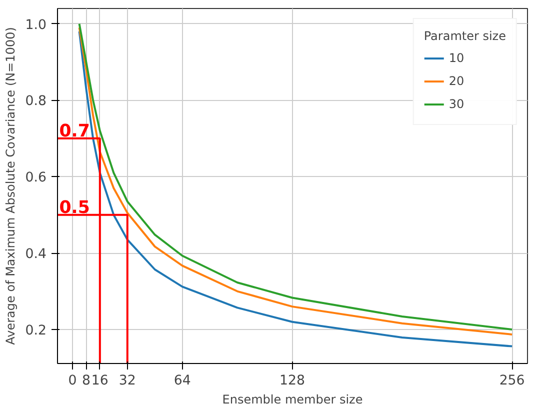 The height and width of the screenshot is (409, 533). What do you see at coordinates (74, 131) in the screenshot?
I see `annotation: 0.7` at bounding box center [74, 131].